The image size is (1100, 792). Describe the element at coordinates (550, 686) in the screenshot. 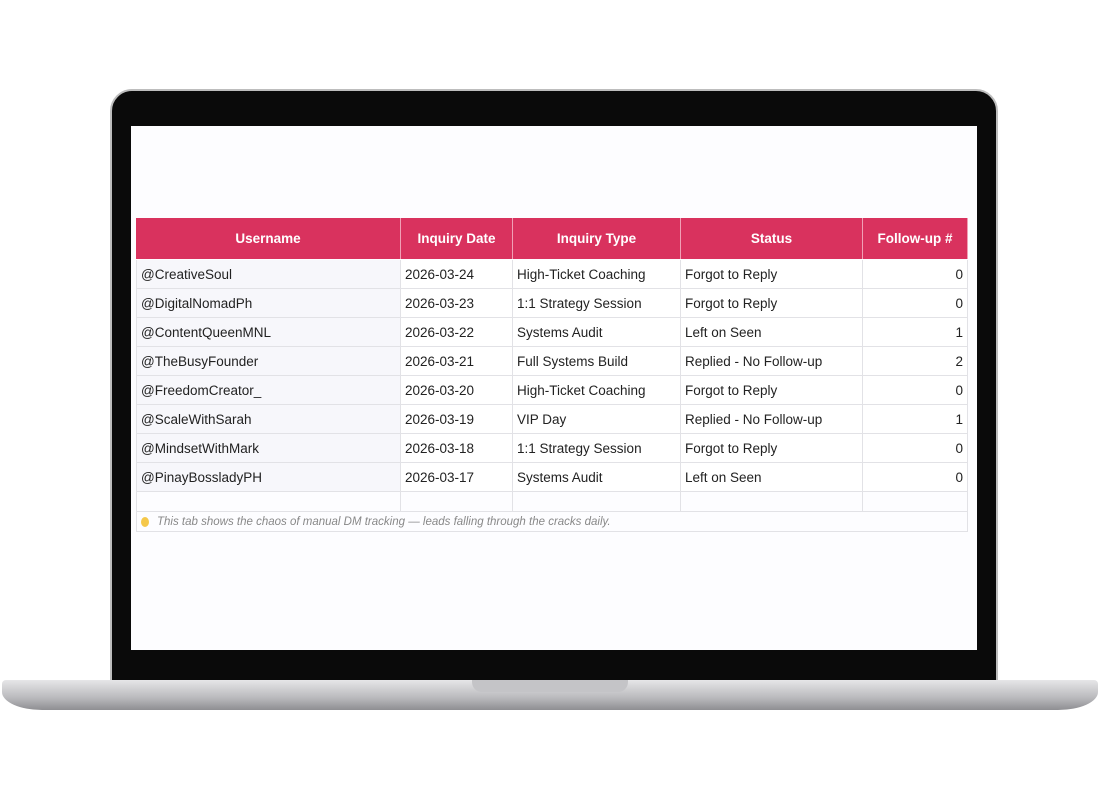

I see `trackpad-notch` at that location.